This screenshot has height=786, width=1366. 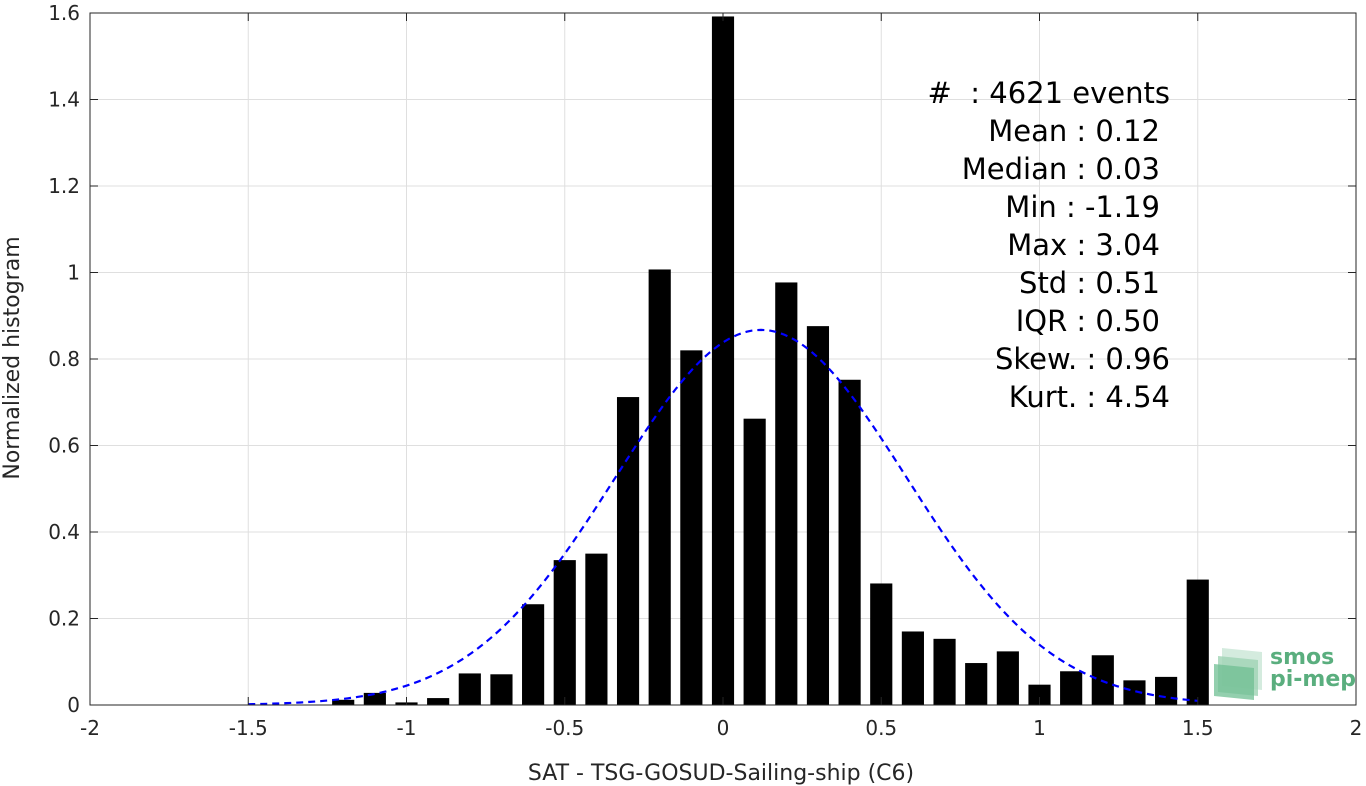 What do you see at coordinates (64, 100) in the screenshot?
I see `y-tick-label: 1.4` at bounding box center [64, 100].